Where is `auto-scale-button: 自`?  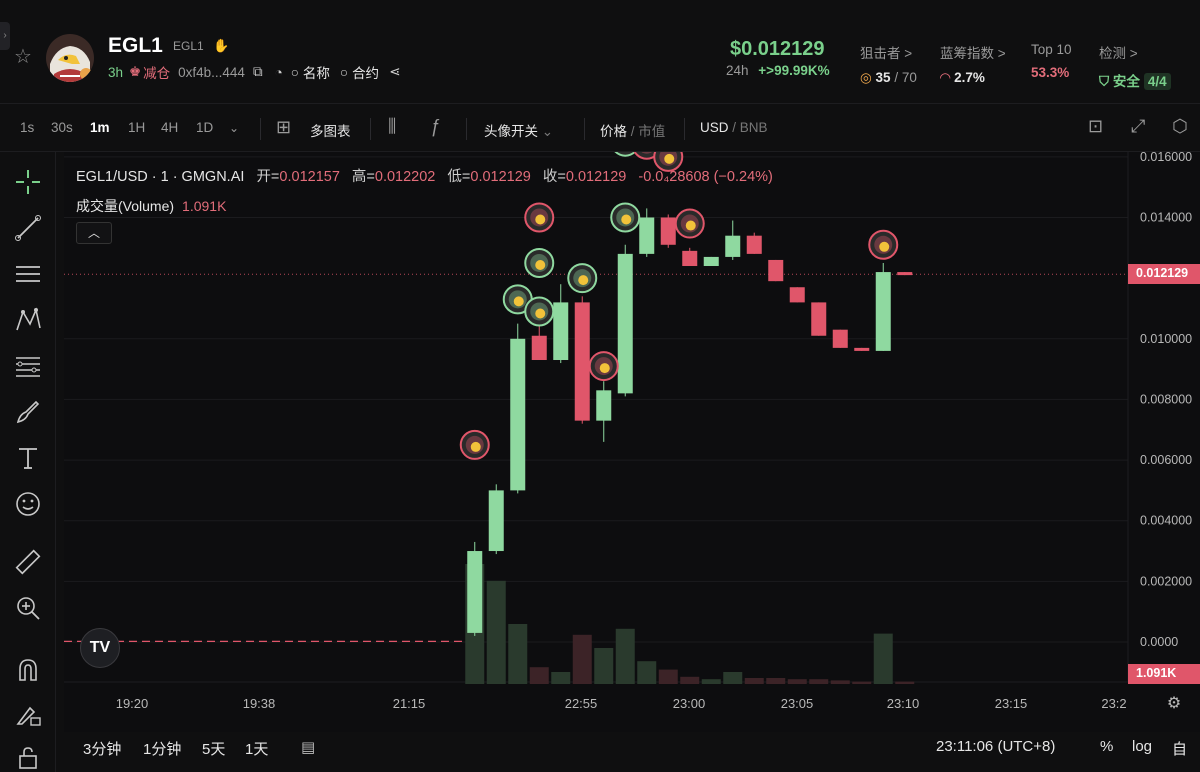 auto-scale-button: 自 is located at coordinates (1180, 749).